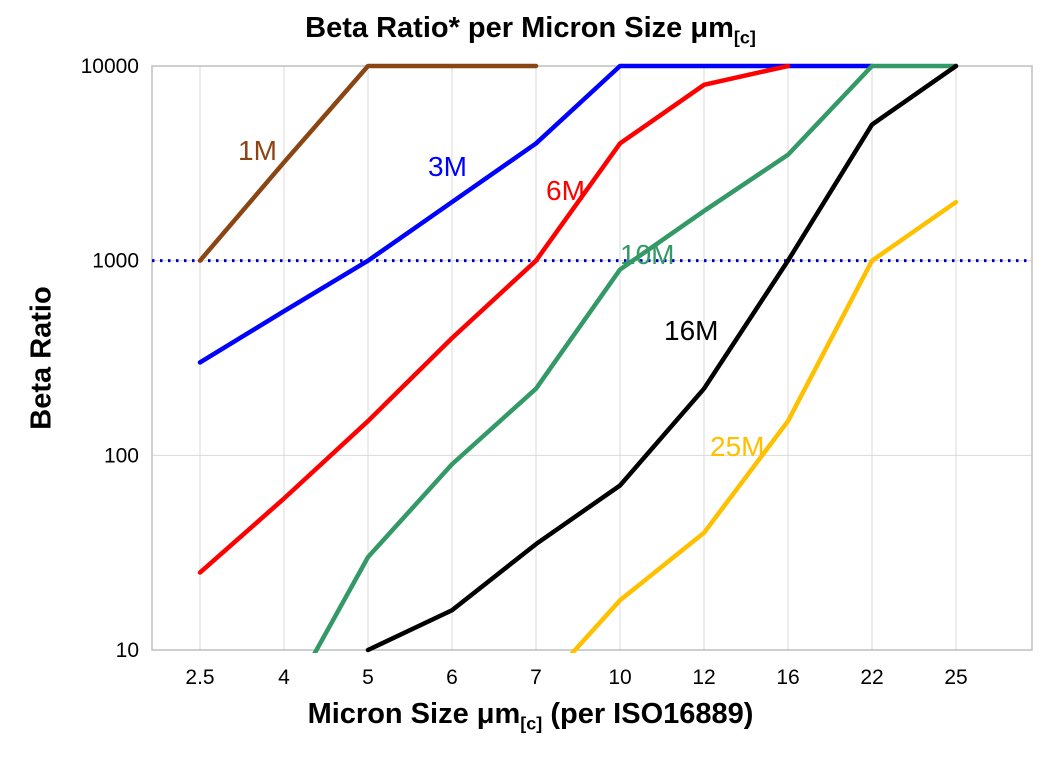 The image size is (1061, 781). I want to click on x-tick-label: 4, so click(284, 677).